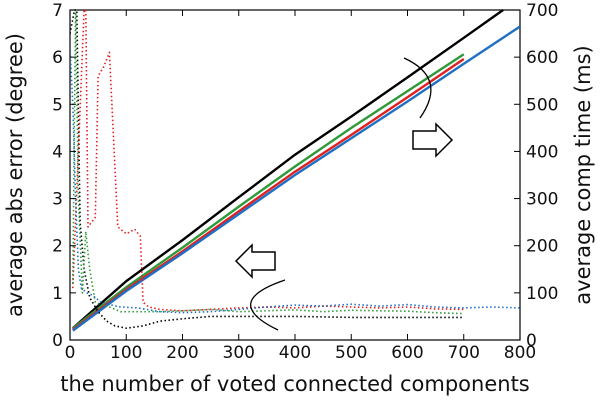 Image resolution: width=603 pixels, height=400 pixels. Describe the element at coordinates (57, 200) in the screenshot. I see `y-left-tick-label: 3` at that location.